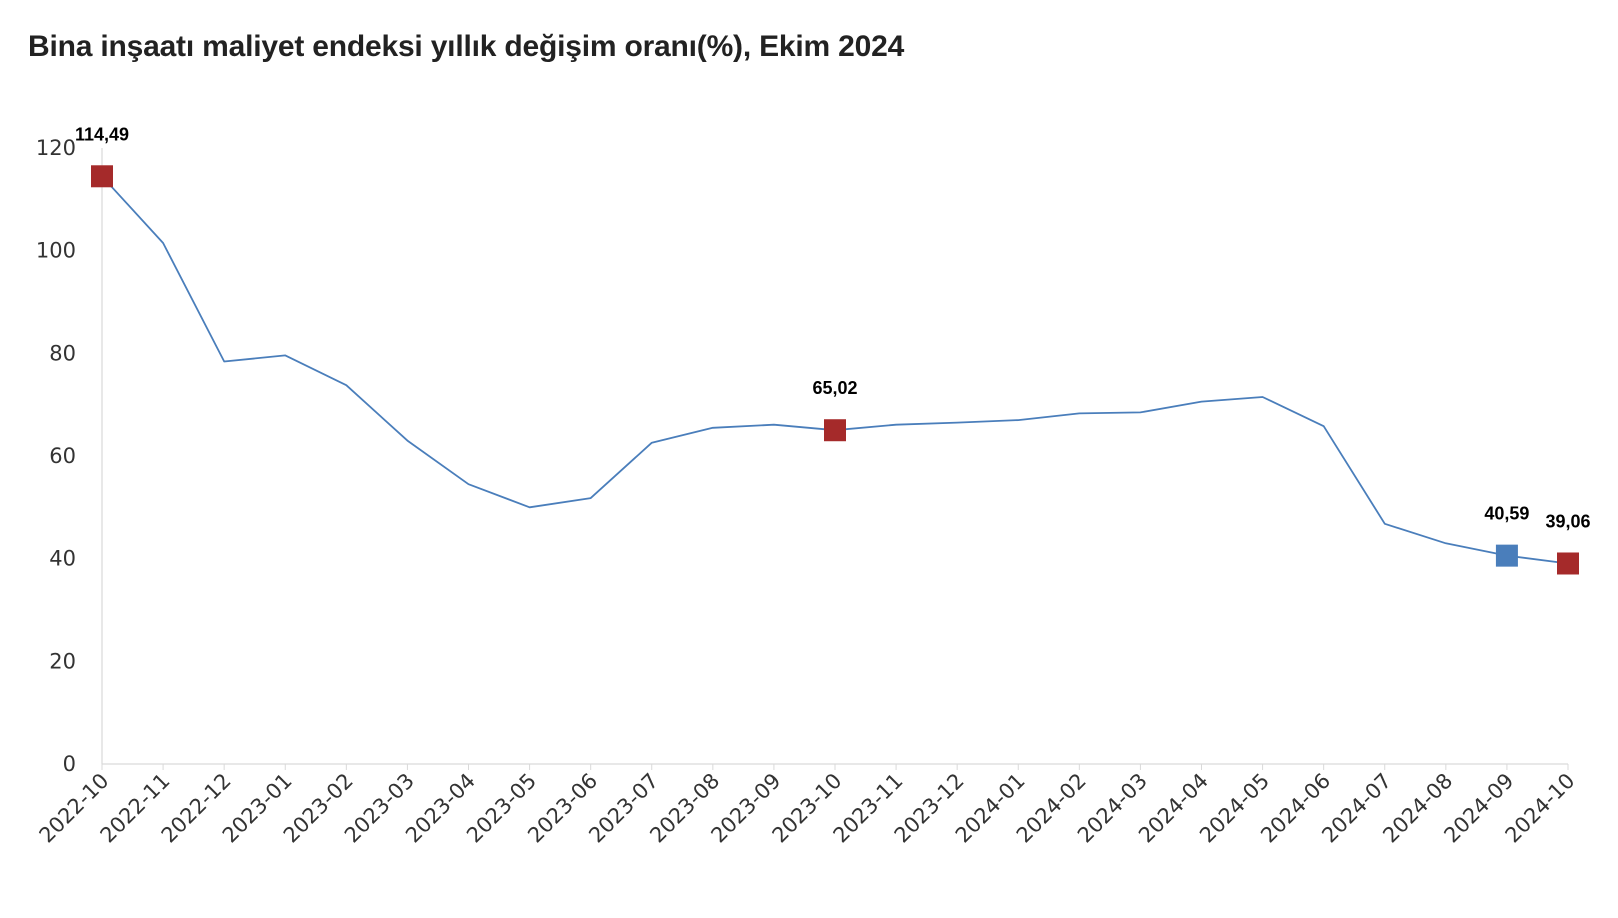 The height and width of the screenshot is (918, 1618). I want to click on y-tick-label: 100, so click(56, 251).